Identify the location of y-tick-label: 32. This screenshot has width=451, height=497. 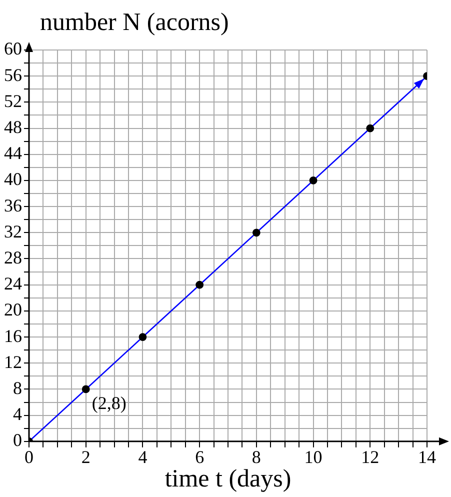
(13, 231).